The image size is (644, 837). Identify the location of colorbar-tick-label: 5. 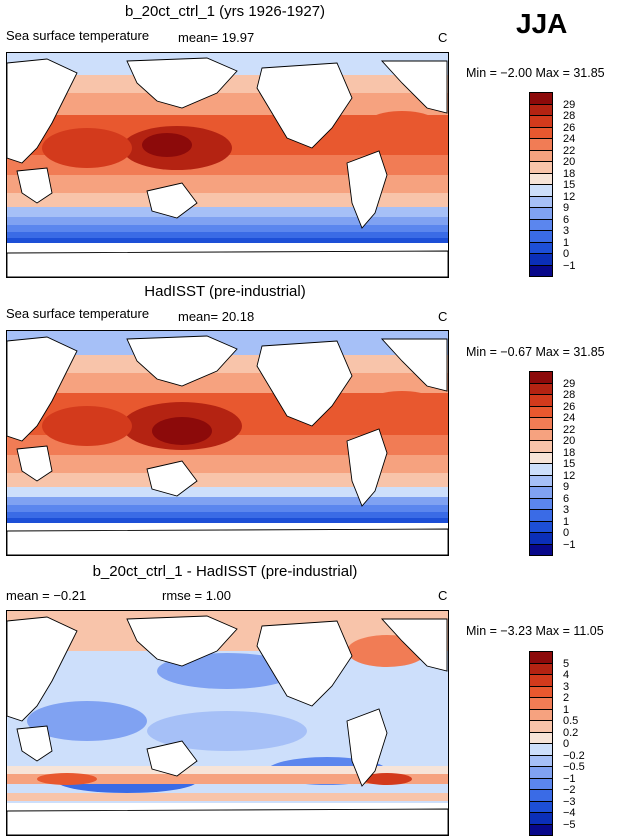
(566, 663).